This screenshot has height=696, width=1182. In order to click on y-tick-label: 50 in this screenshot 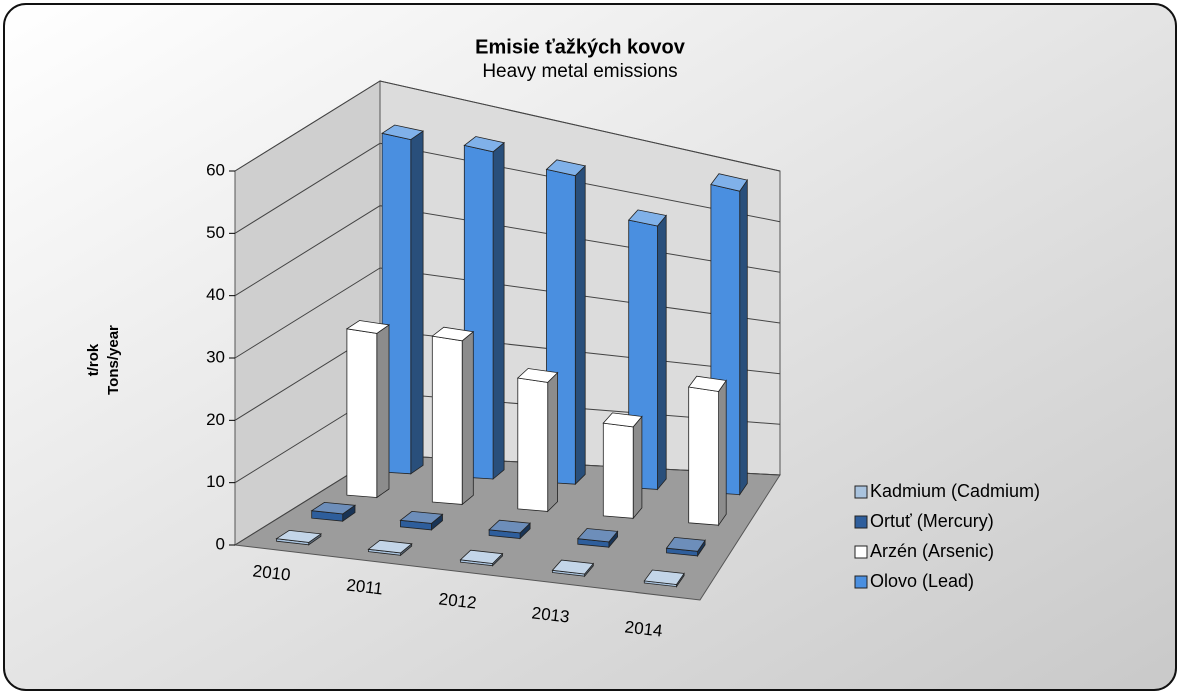, I will do `click(215, 232)`.